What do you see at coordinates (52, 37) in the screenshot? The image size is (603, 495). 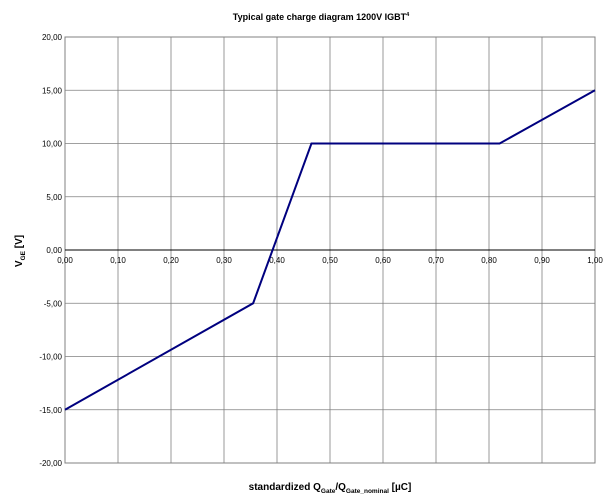 I see `y-tick-label: 20,00` at bounding box center [52, 37].